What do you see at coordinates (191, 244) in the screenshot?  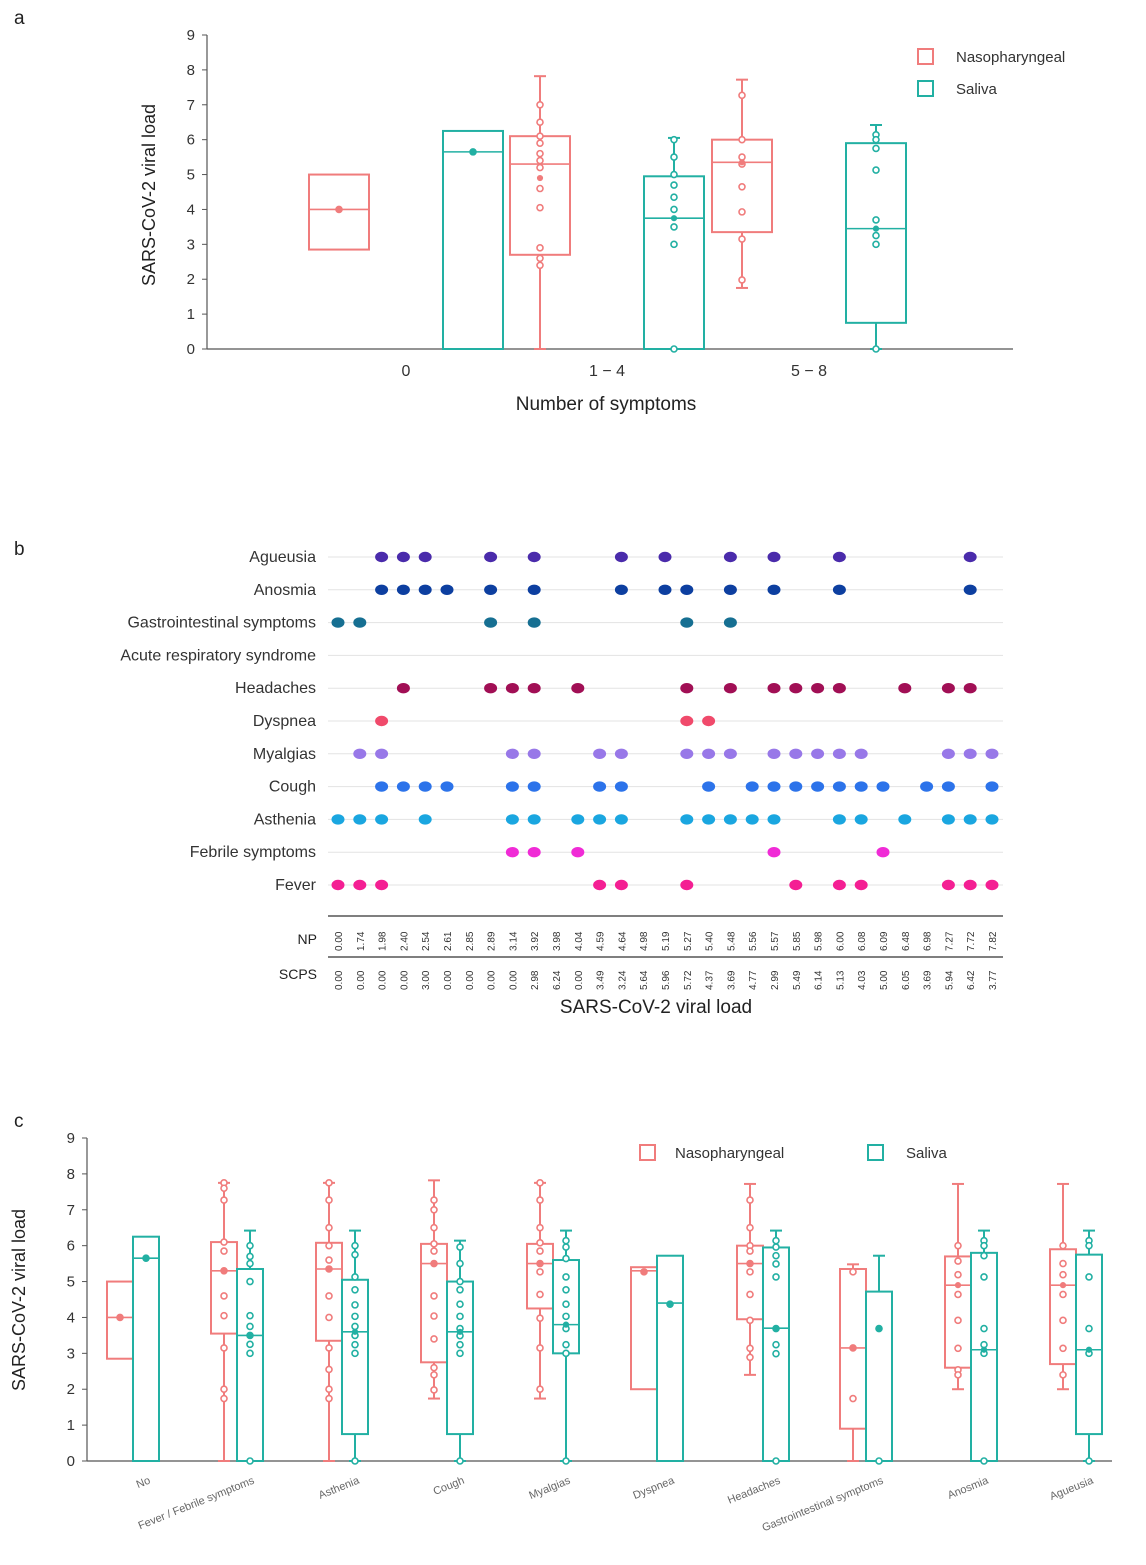 I see `y-tick-label: 3` at bounding box center [191, 244].